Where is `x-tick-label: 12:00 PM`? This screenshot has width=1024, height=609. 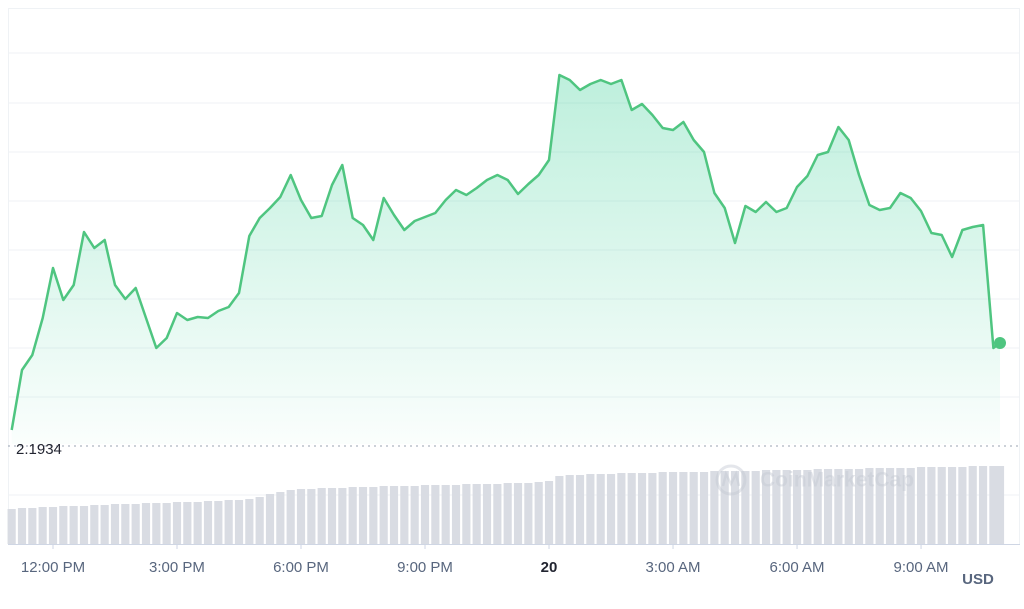
x-tick-label: 12:00 PM is located at coordinates (53, 567).